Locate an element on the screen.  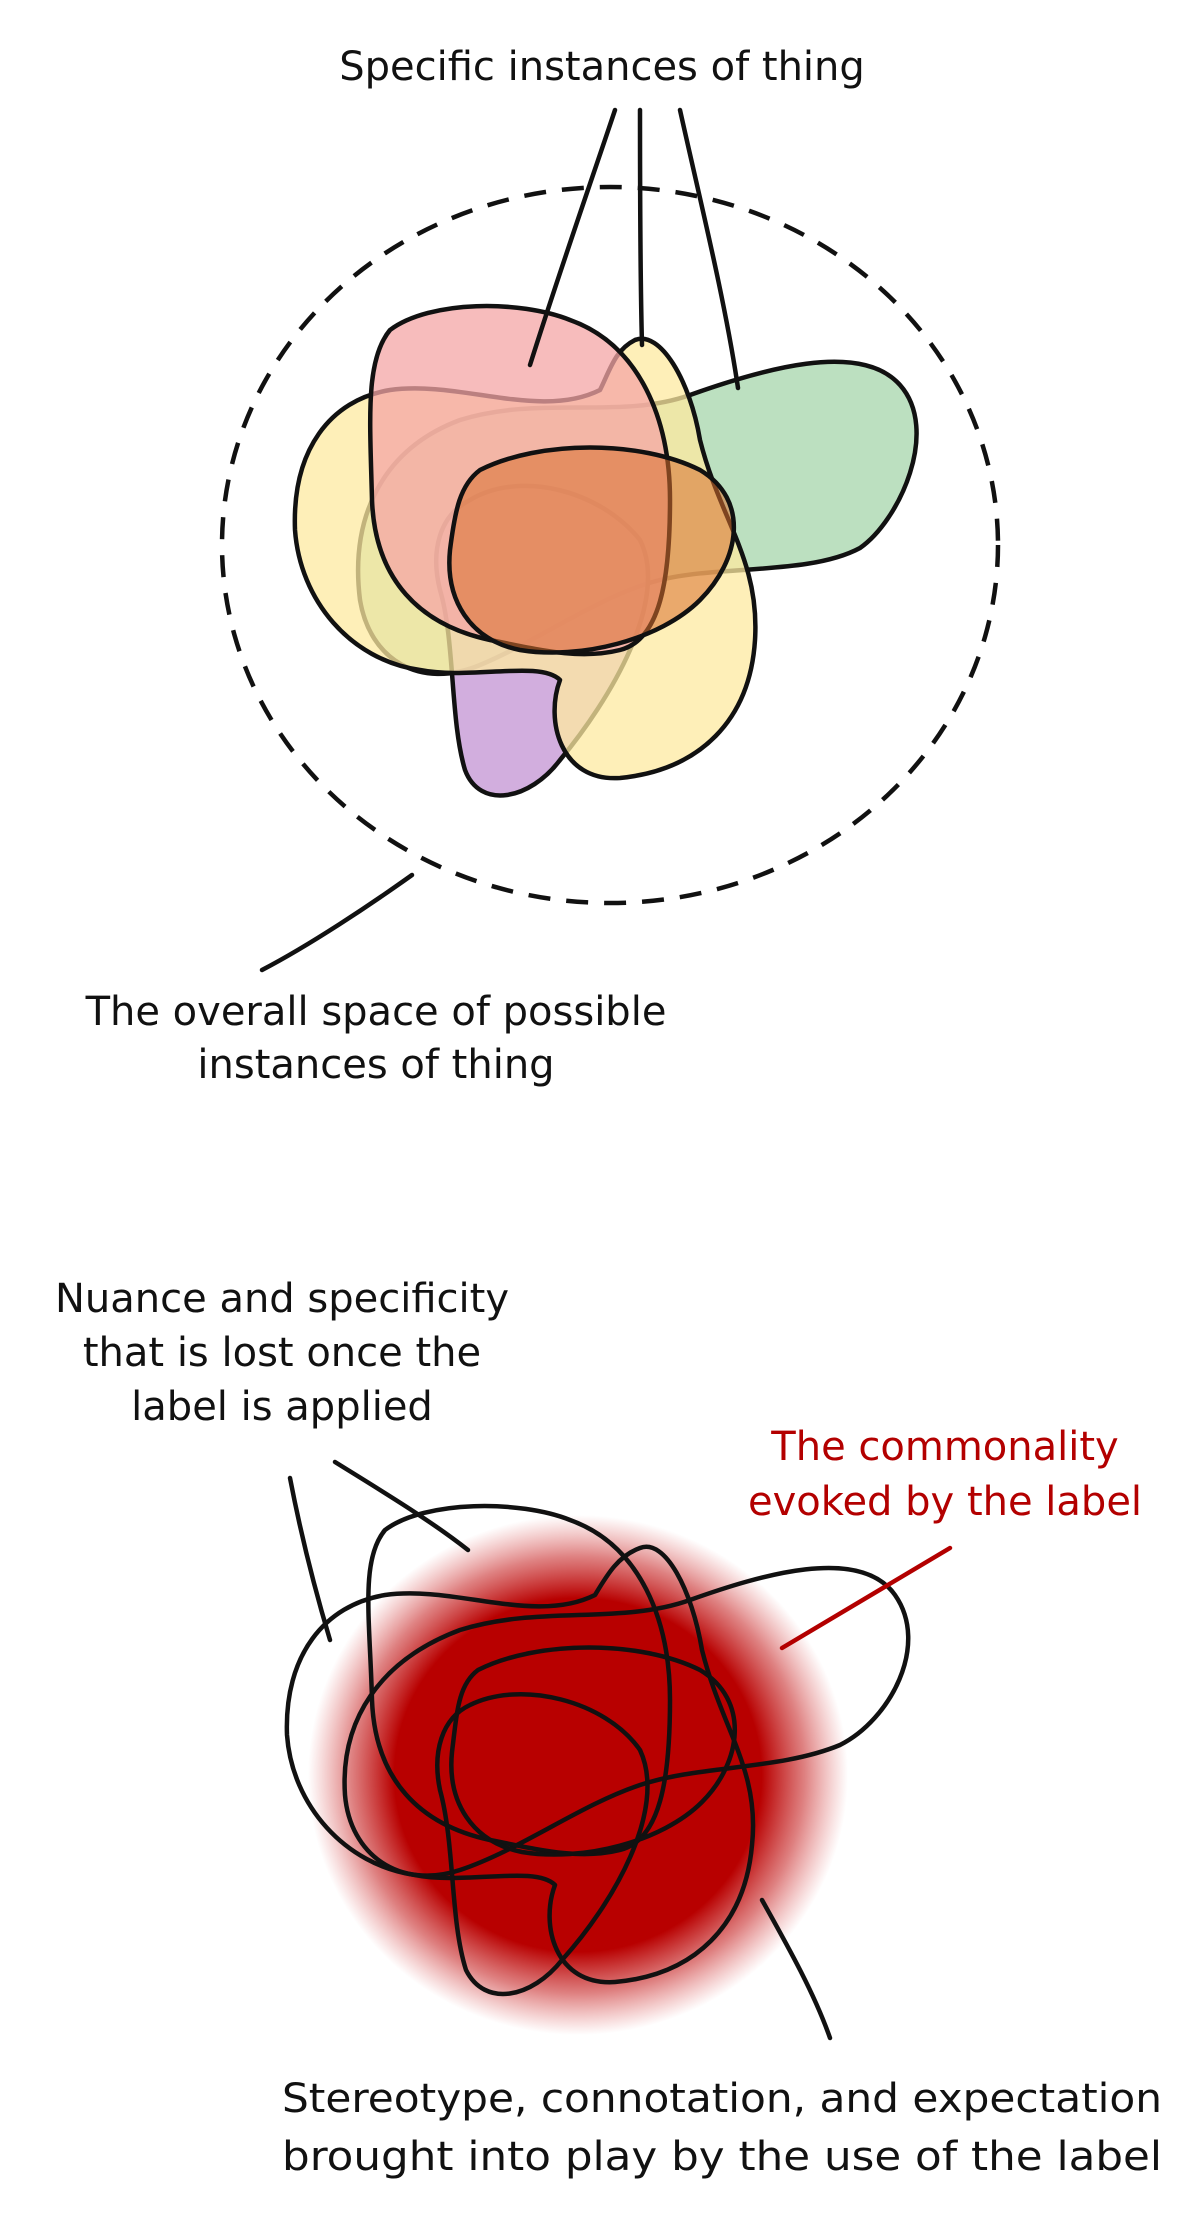
commonality-glow is located at coordinates (578, 1775).